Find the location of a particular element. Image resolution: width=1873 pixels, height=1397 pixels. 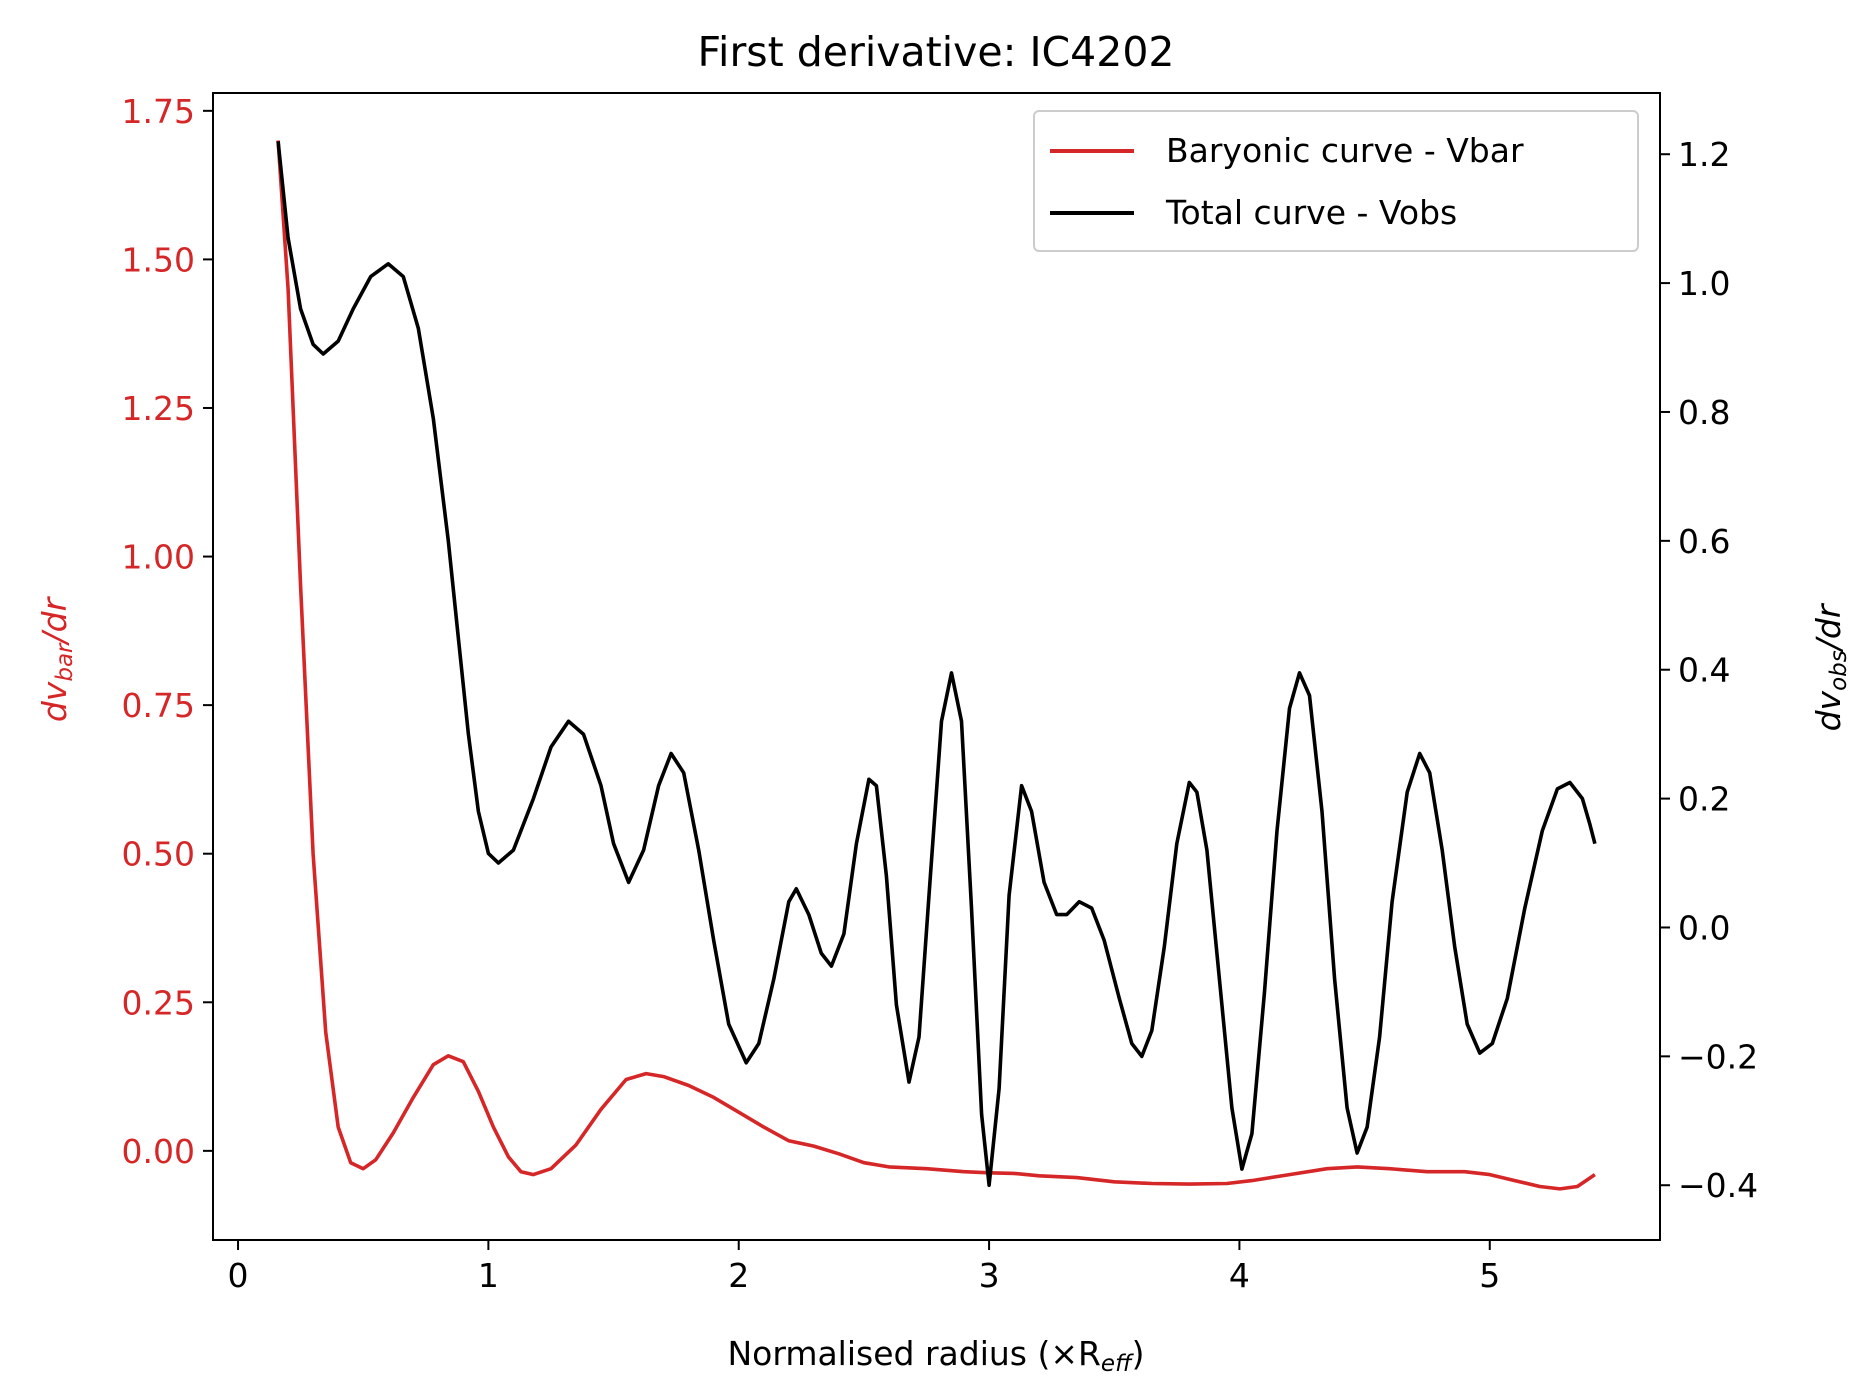

legend-label-baryonic: Baryonic curve - Vbar is located at coordinates (1345, 150).